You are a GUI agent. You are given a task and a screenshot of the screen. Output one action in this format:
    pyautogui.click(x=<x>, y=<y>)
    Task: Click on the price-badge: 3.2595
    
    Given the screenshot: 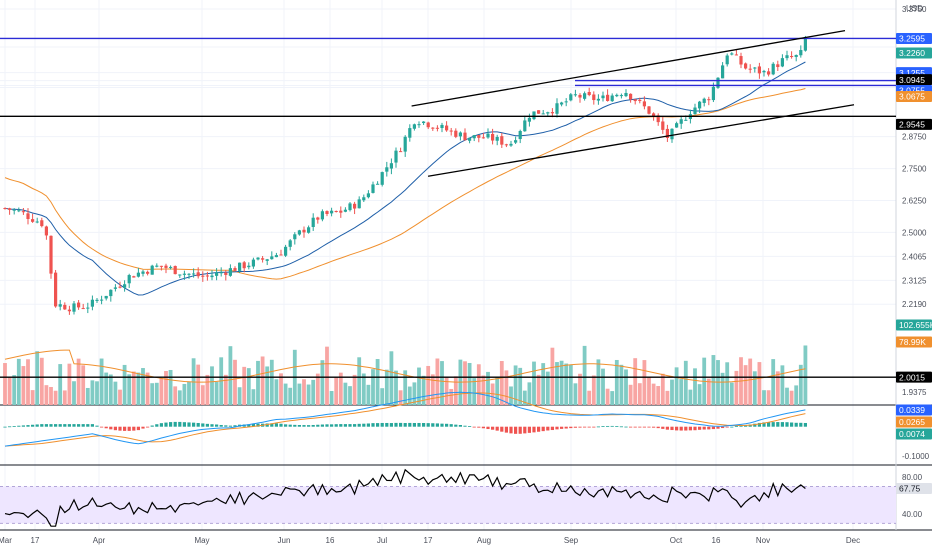 What is the action you would take?
    pyautogui.click(x=914, y=38)
    